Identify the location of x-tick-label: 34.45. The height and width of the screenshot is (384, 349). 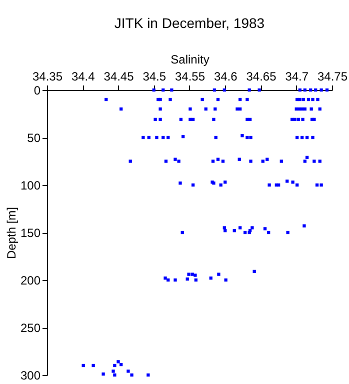
(119, 77).